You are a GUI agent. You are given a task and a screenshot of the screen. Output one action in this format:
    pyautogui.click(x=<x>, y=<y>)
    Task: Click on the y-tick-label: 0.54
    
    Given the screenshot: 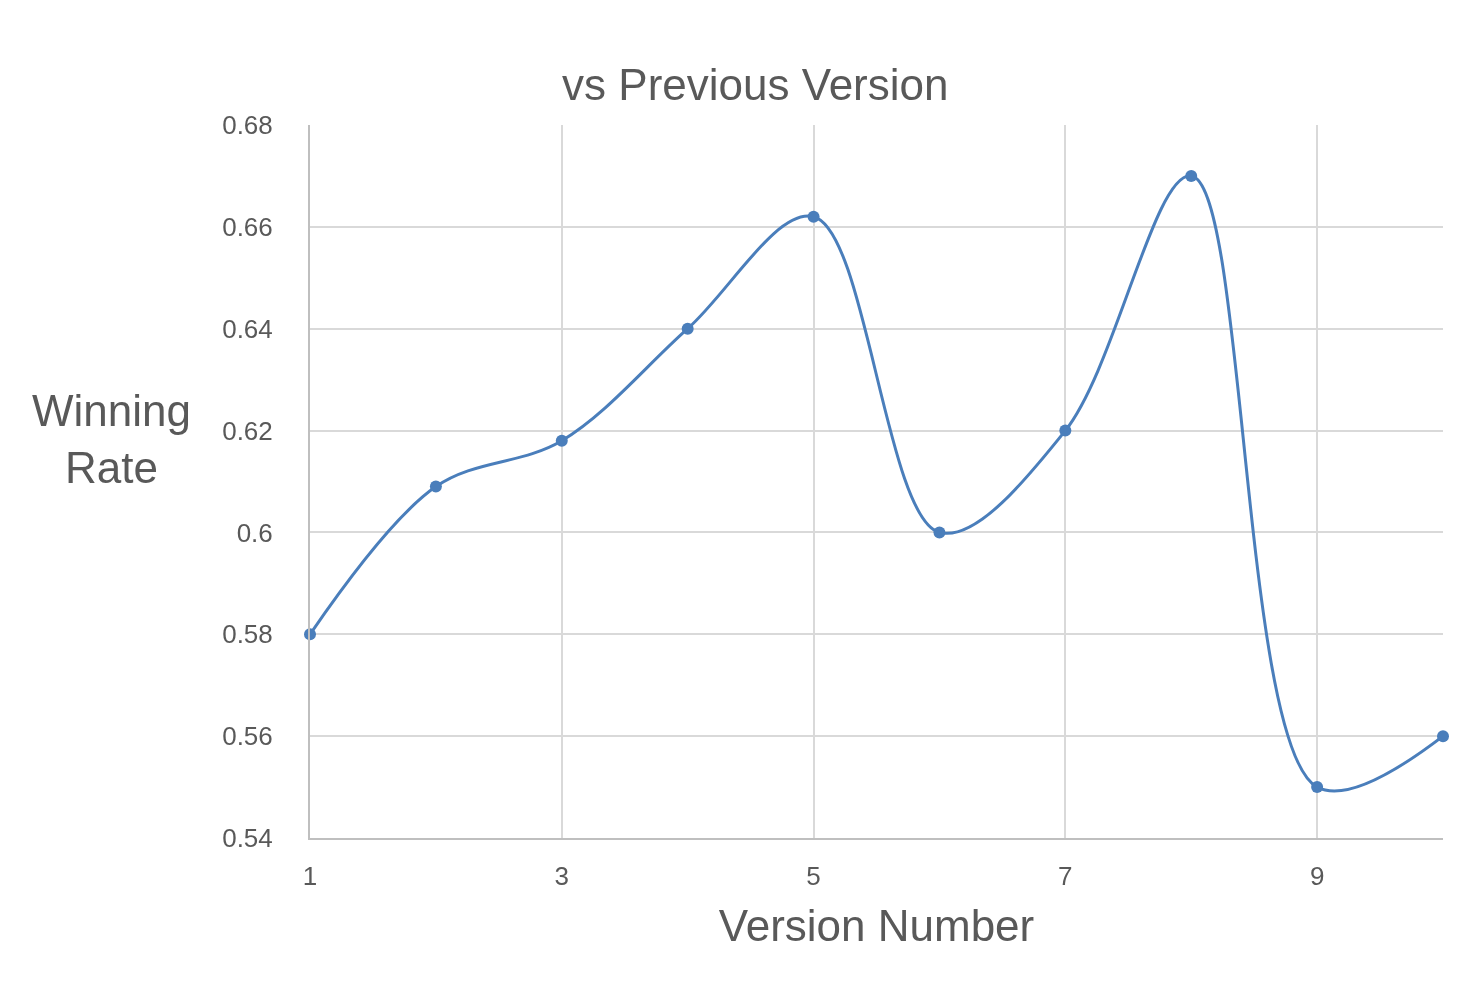 What is the action you would take?
    pyautogui.click(x=247, y=838)
    